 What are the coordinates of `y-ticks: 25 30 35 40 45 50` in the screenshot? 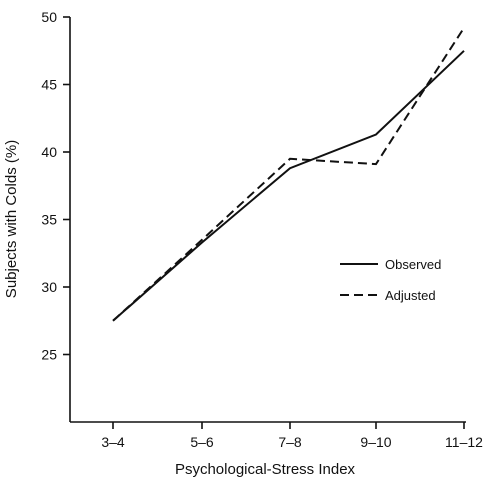 It's located at (55, 186).